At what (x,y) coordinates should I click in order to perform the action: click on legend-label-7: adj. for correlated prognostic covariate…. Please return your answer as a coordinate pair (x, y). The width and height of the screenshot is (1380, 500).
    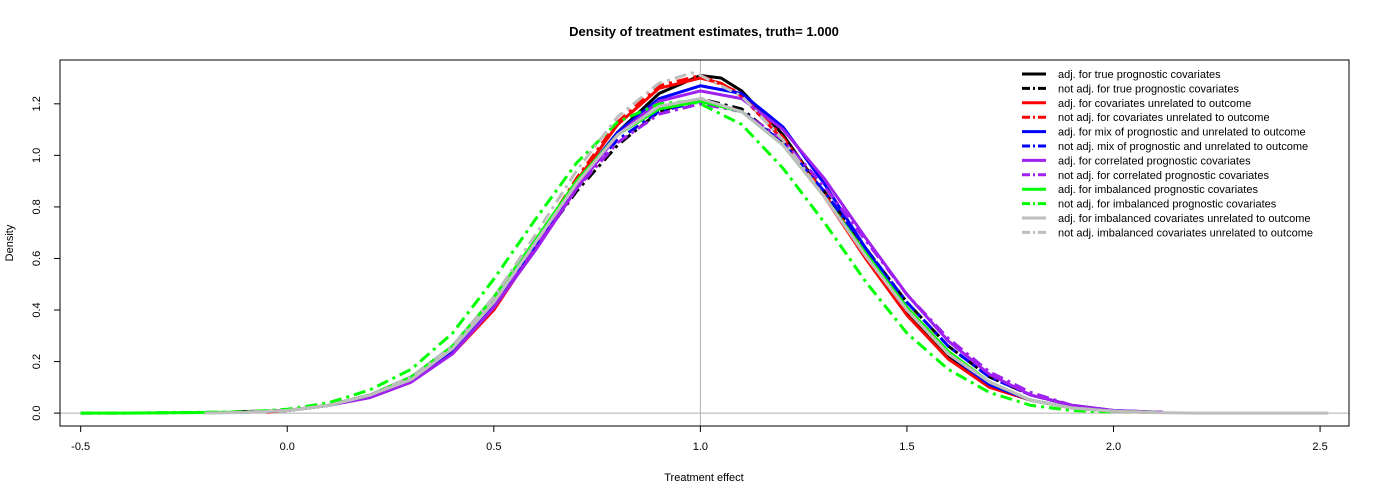
    Looking at the image, I should click on (1154, 161).